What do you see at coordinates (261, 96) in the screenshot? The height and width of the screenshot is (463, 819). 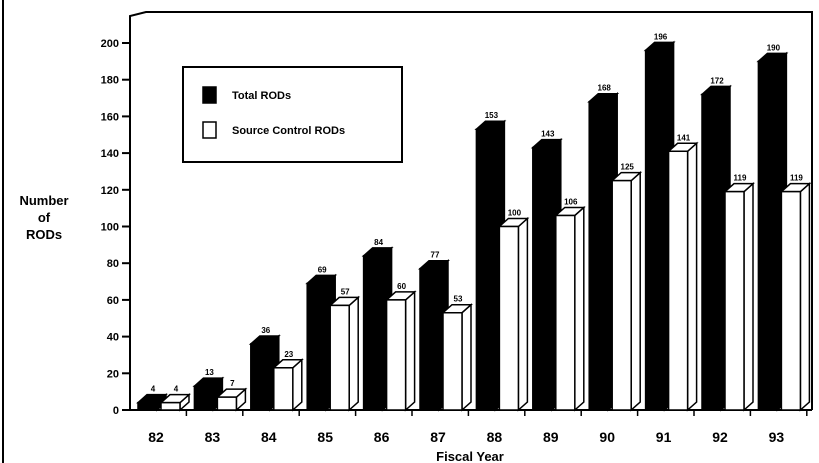 I see `legend-label-total: Total RODs` at bounding box center [261, 96].